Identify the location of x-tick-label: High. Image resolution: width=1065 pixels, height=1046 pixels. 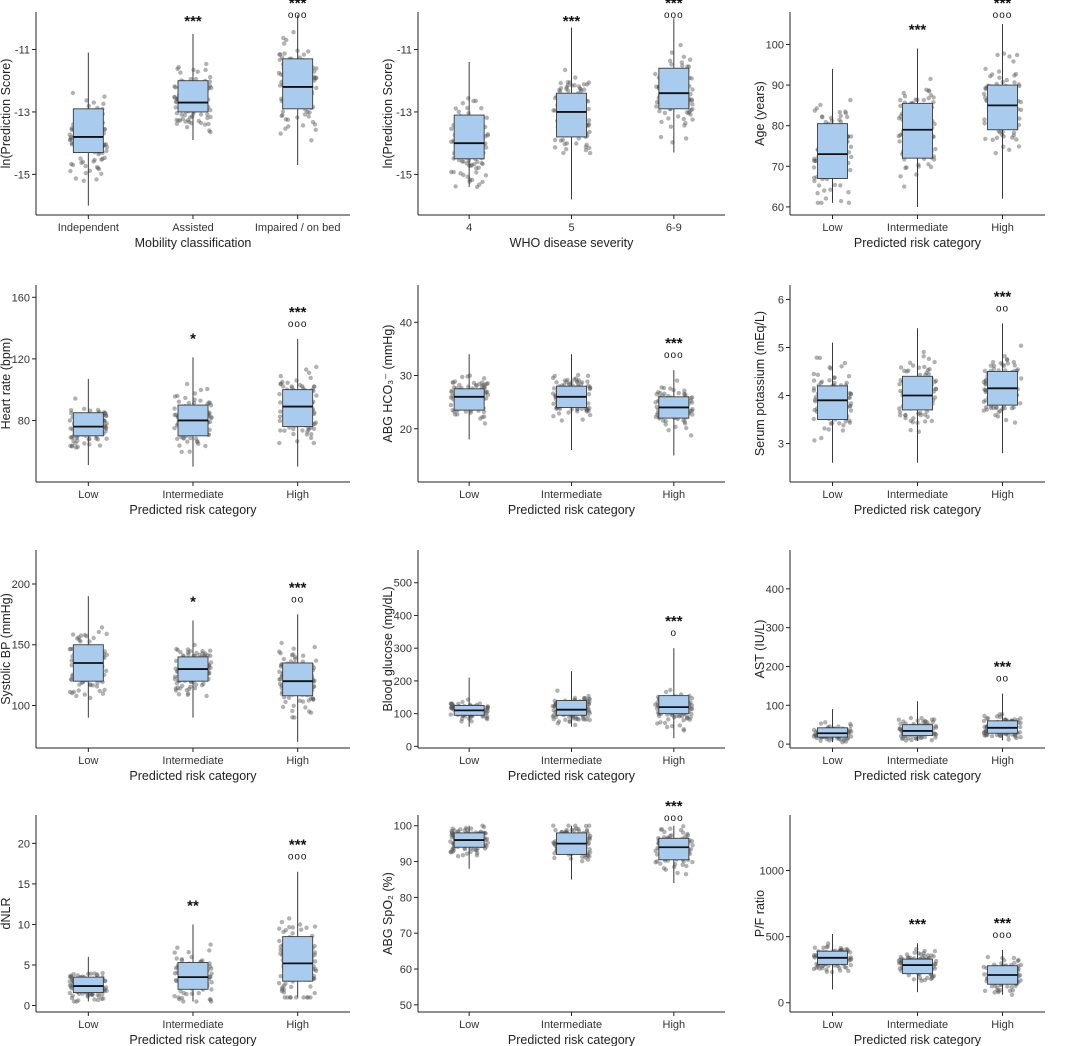
(1002, 228).